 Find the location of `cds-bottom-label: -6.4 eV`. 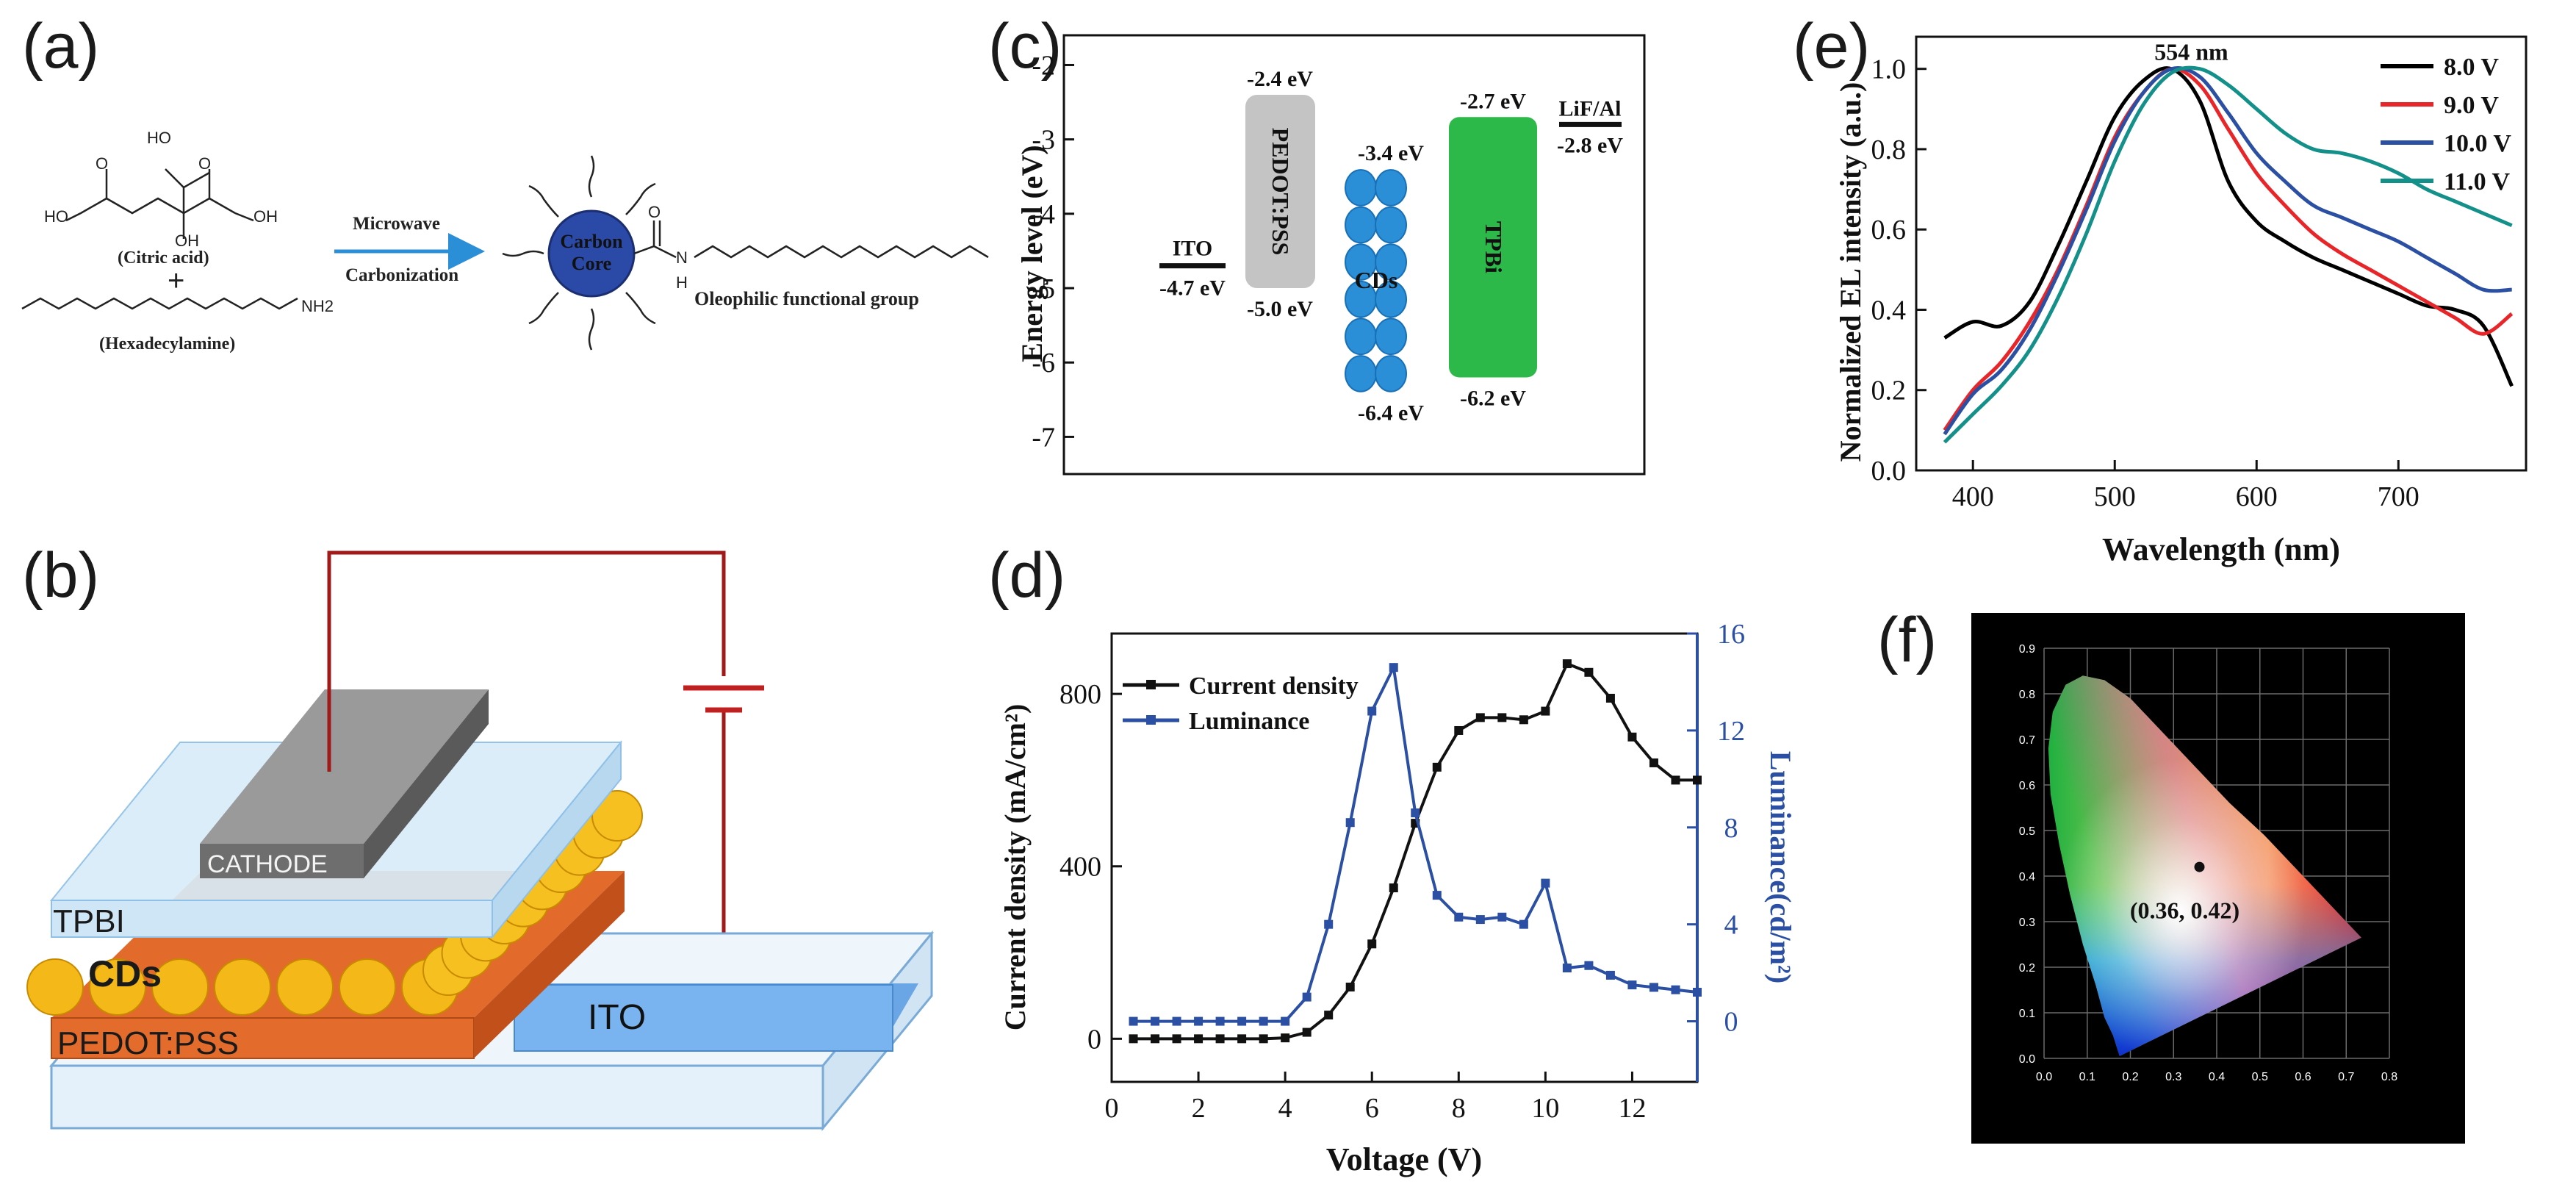

cds-bottom-label: -6.4 eV is located at coordinates (1391, 413).